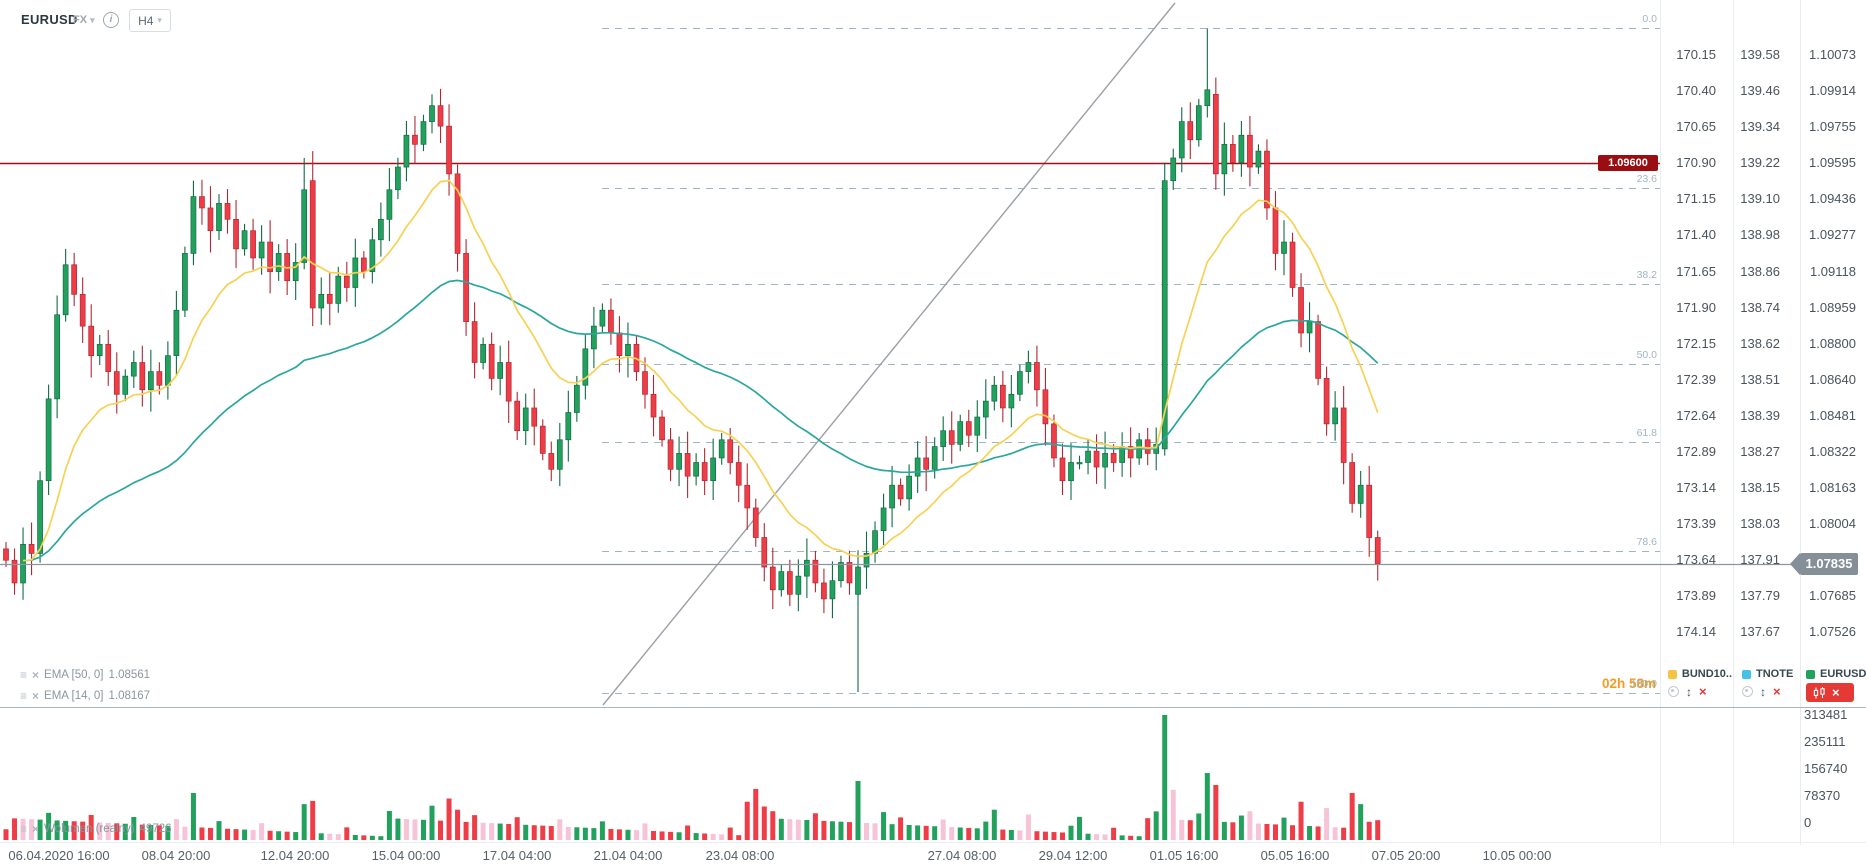 The width and height of the screenshot is (1866, 865). I want to click on tnote-scale-value: 138.51, so click(1760, 379).